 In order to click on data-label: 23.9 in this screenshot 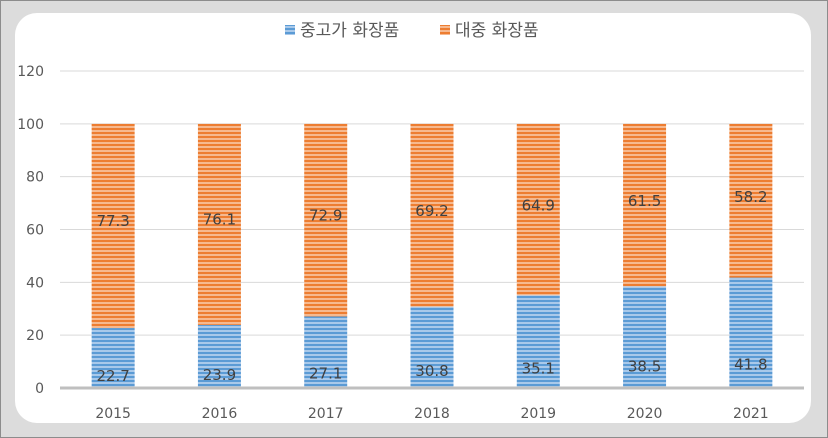, I will do `click(219, 375)`.